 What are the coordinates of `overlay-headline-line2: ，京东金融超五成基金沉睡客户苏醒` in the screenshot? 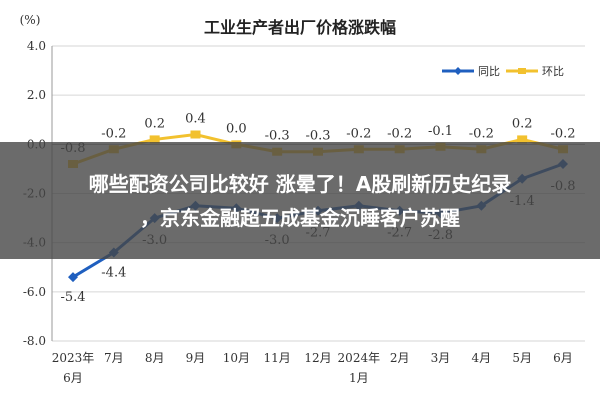 It's located at (300, 217).